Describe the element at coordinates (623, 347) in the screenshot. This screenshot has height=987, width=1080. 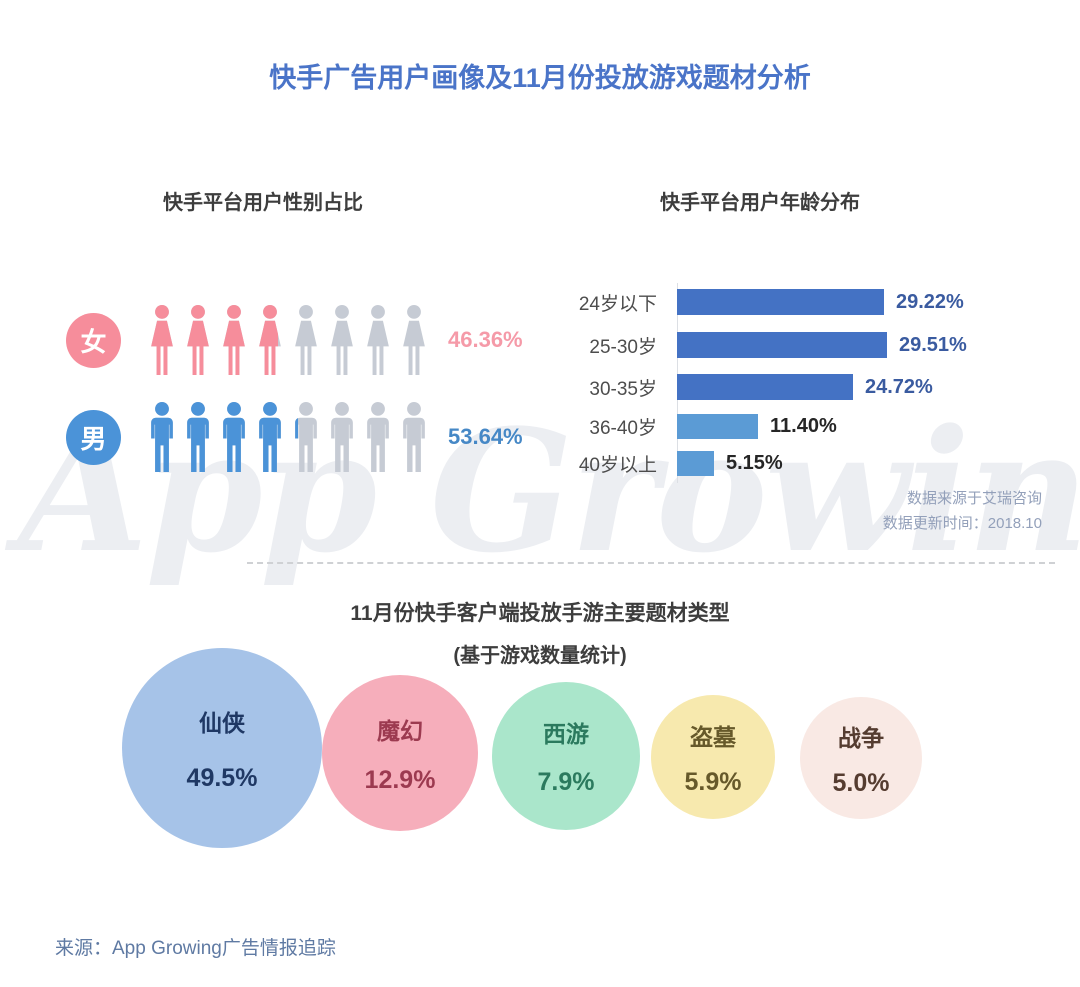
I see `age-category-label: 25-30岁` at that location.